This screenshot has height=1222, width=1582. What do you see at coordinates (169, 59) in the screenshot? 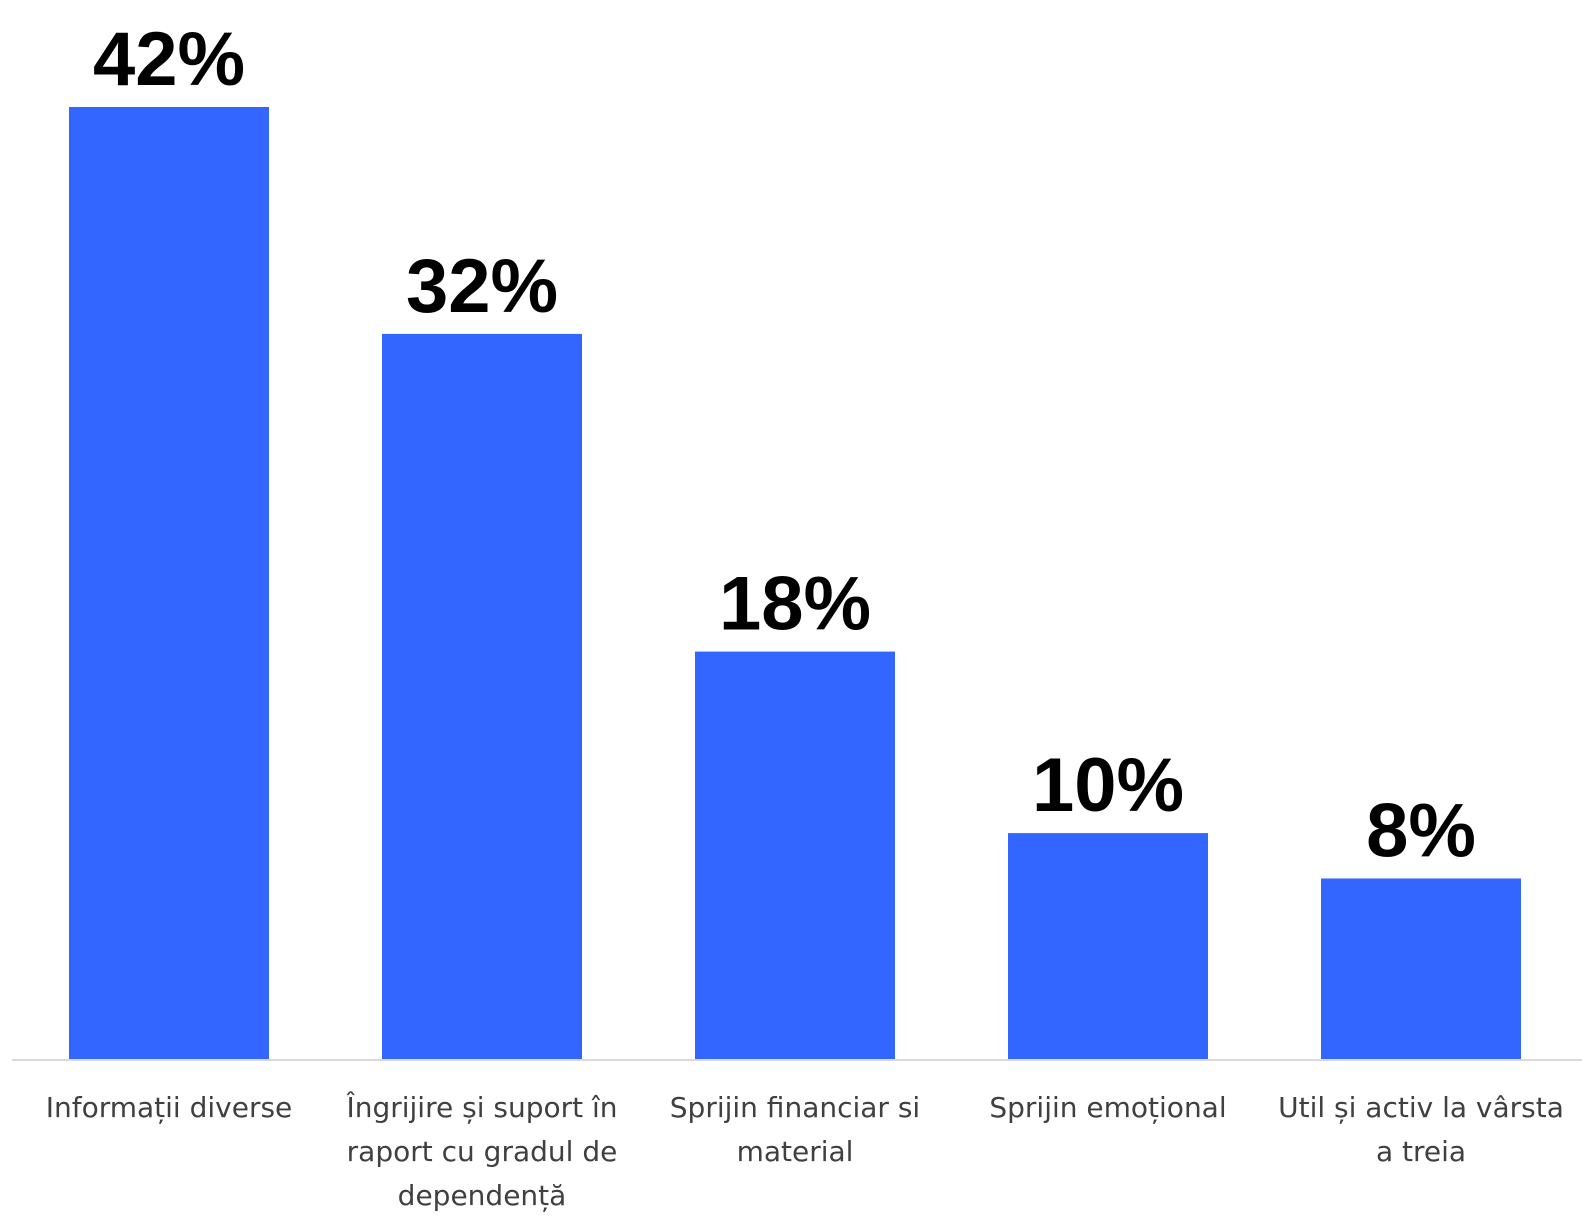
I see `value-label-0: 42%` at bounding box center [169, 59].